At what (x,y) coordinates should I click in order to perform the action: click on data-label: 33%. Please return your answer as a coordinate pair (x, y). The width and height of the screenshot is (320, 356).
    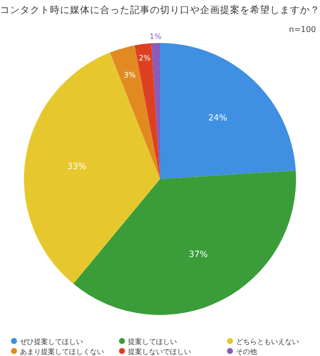
    Looking at the image, I should click on (76, 167).